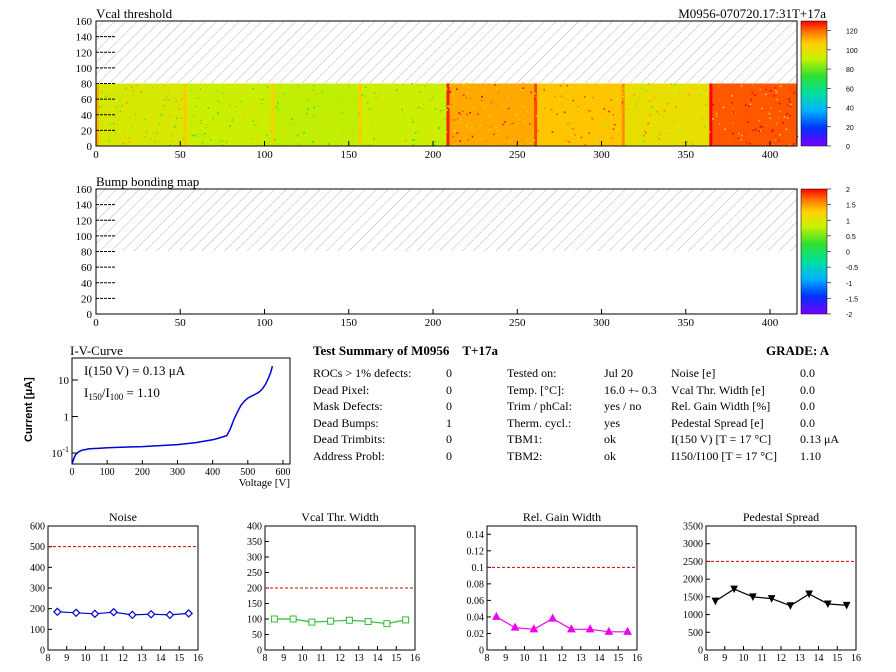  What do you see at coordinates (753, 114) in the screenshot?
I see `vcal-roc-block` at bounding box center [753, 114].